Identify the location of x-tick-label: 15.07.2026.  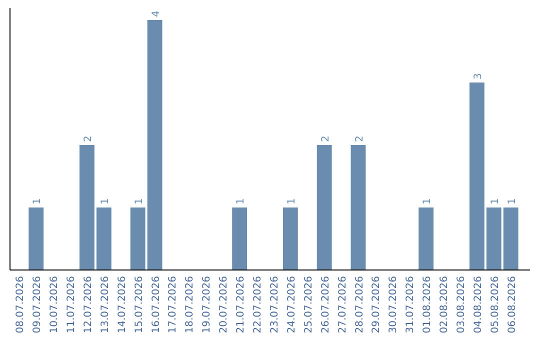
(139, 305).